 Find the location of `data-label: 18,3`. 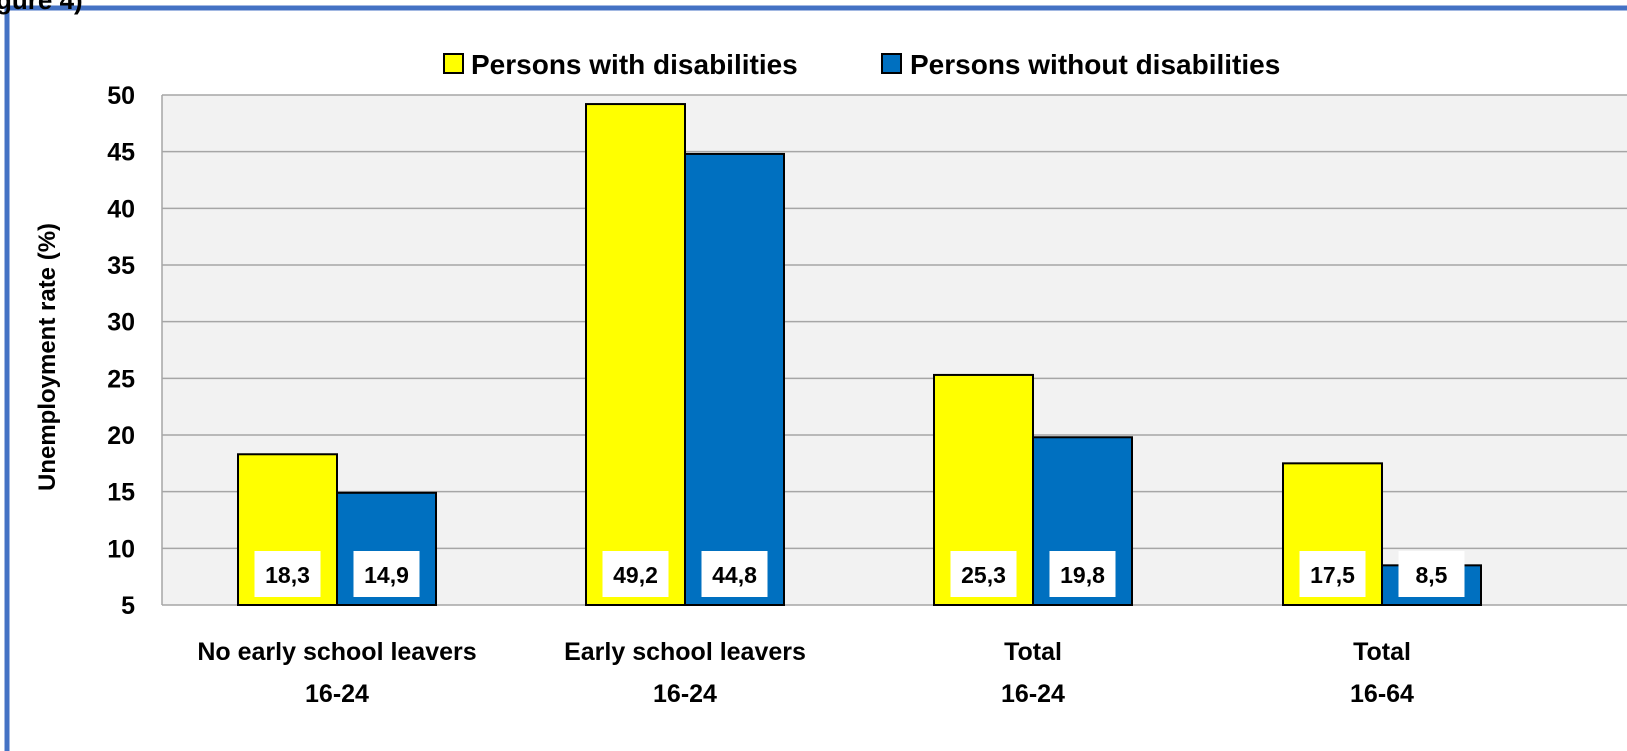

data-label: 18,3 is located at coordinates (287, 575).